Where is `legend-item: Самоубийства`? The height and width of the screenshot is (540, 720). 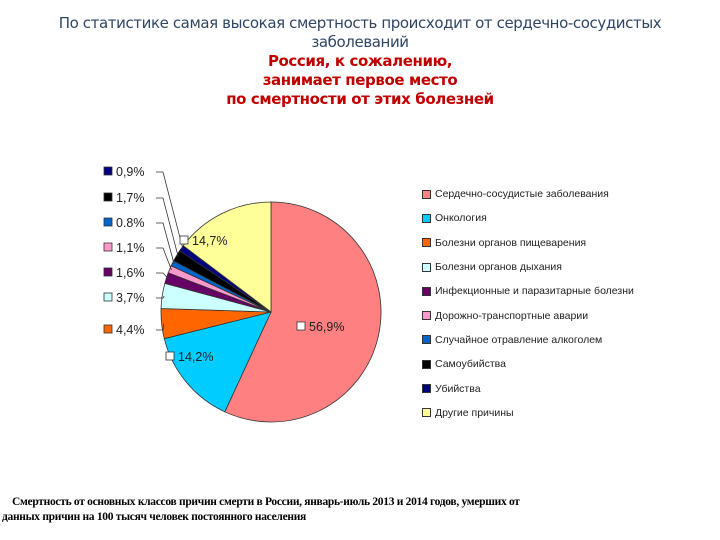 legend-item: Самоубийства is located at coordinates (528, 364).